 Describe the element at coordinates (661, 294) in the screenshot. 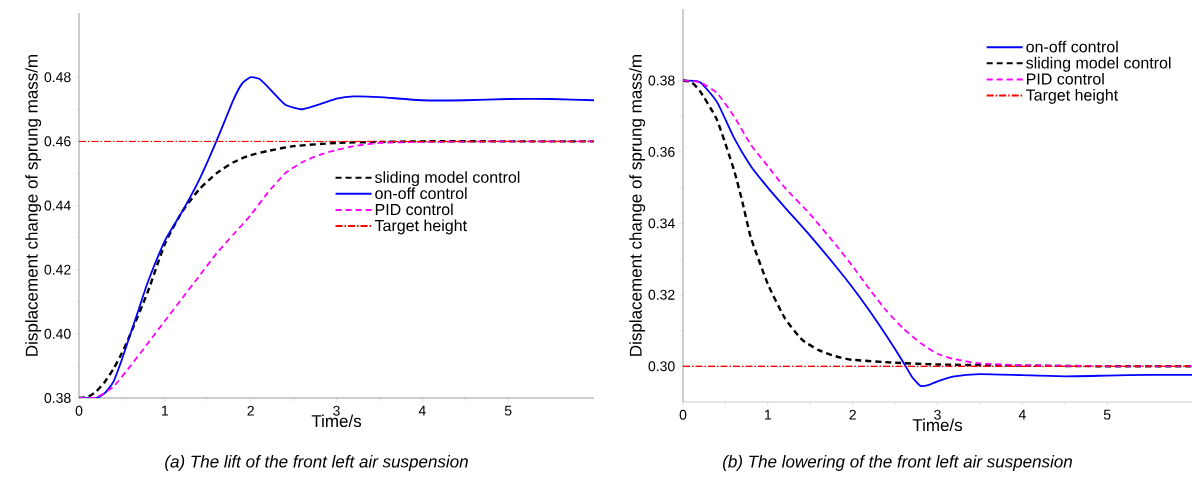

I see `y-tick-label: 0.32` at that location.